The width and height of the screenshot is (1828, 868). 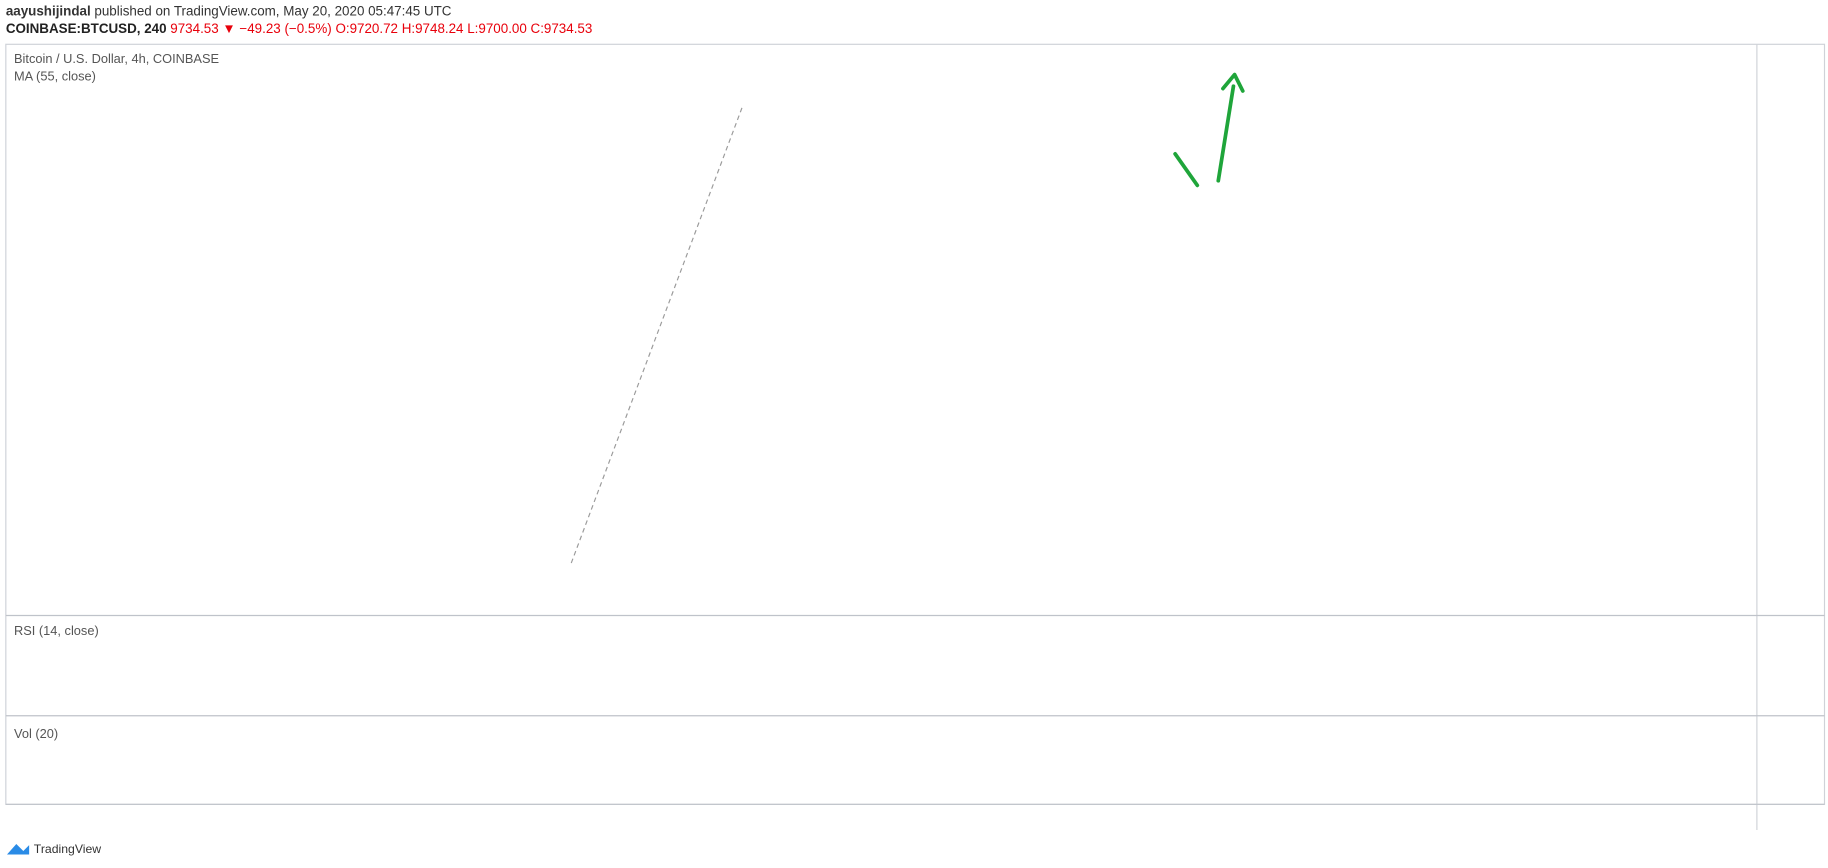 What do you see at coordinates (36, 733) in the screenshot?
I see `vol-title: Vol (20)` at bounding box center [36, 733].